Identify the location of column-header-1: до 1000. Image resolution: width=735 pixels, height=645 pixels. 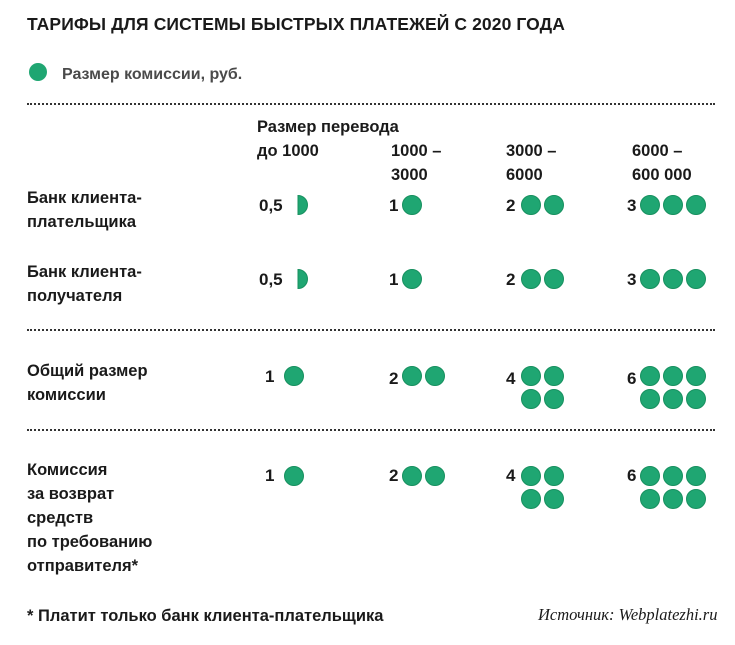
(288, 151).